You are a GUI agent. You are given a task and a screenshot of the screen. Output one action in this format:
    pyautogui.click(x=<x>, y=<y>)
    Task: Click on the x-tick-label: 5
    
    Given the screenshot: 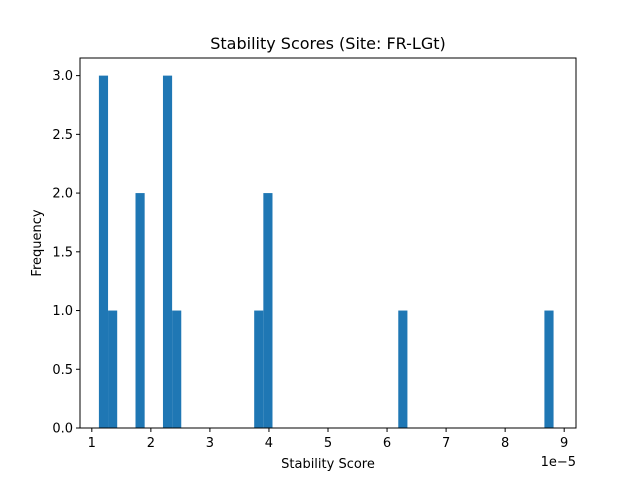 What is the action you would take?
    pyautogui.click(x=328, y=443)
    